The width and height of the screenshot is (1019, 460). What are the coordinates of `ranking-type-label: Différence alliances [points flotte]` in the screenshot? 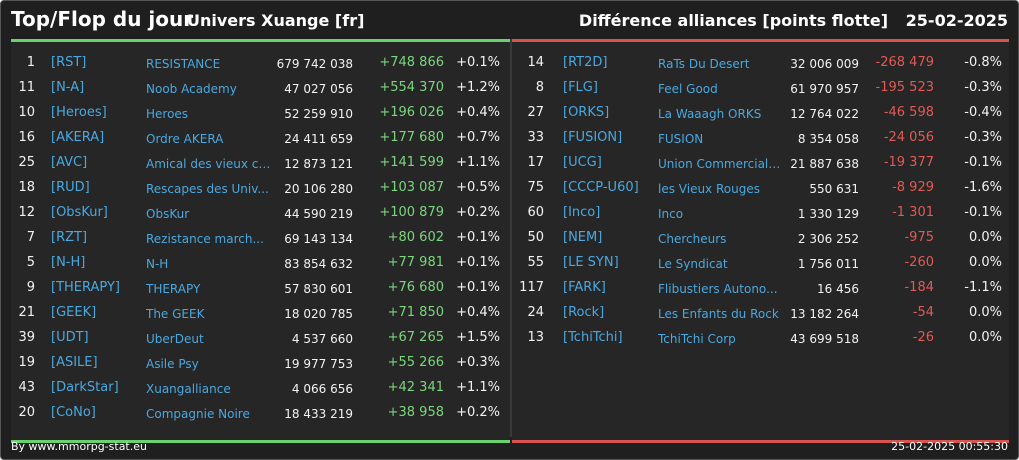 It's located at (733, 20).